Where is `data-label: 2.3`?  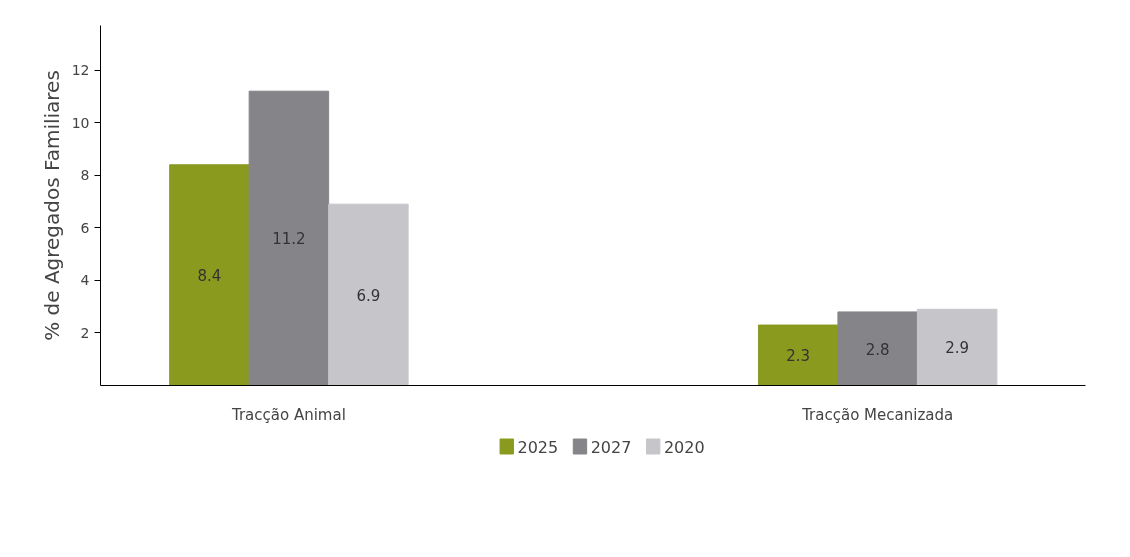
data-label: 2.3 is located at coordinates (798, 356).